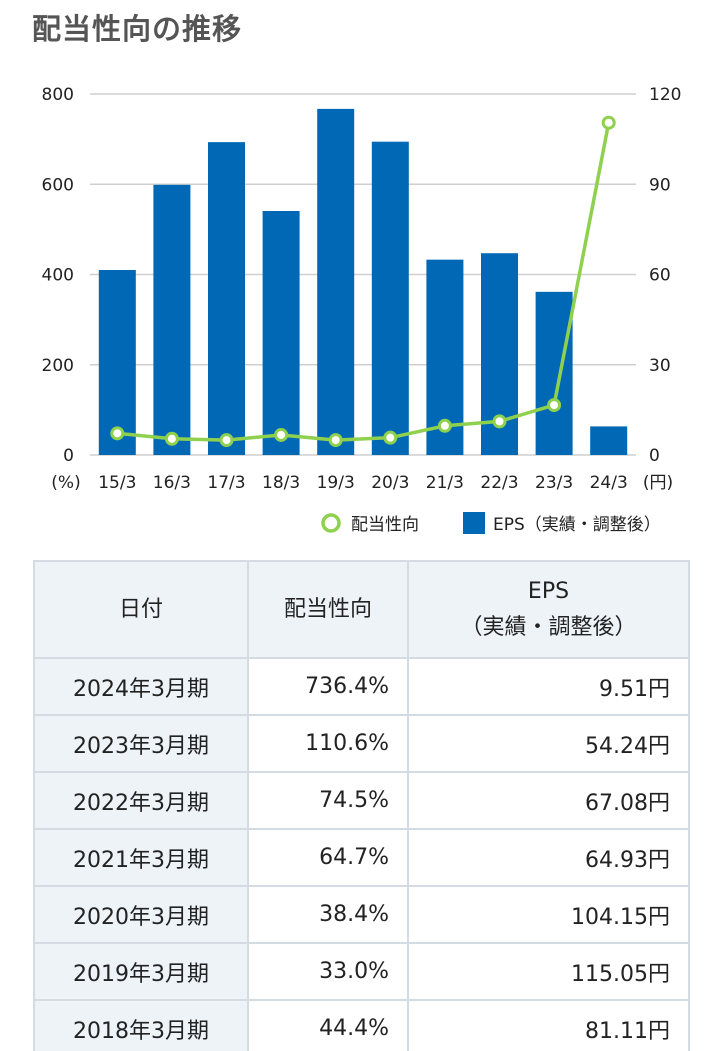  Describe the element at coordinates (548, 591) in the screenshot. I see `header-eps-line1: EPS` at that location.